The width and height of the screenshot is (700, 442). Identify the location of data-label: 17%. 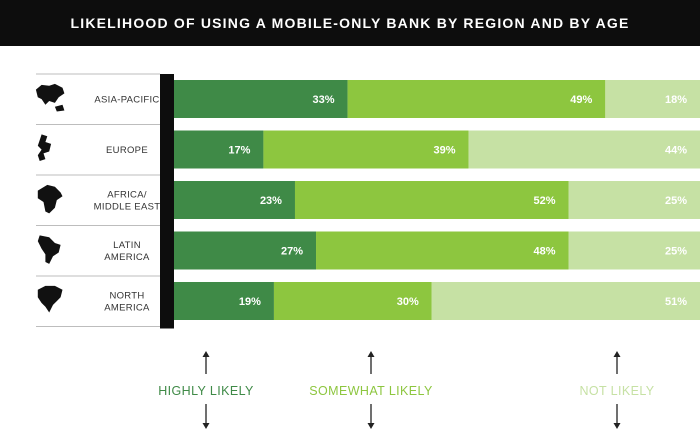
(239, 151).